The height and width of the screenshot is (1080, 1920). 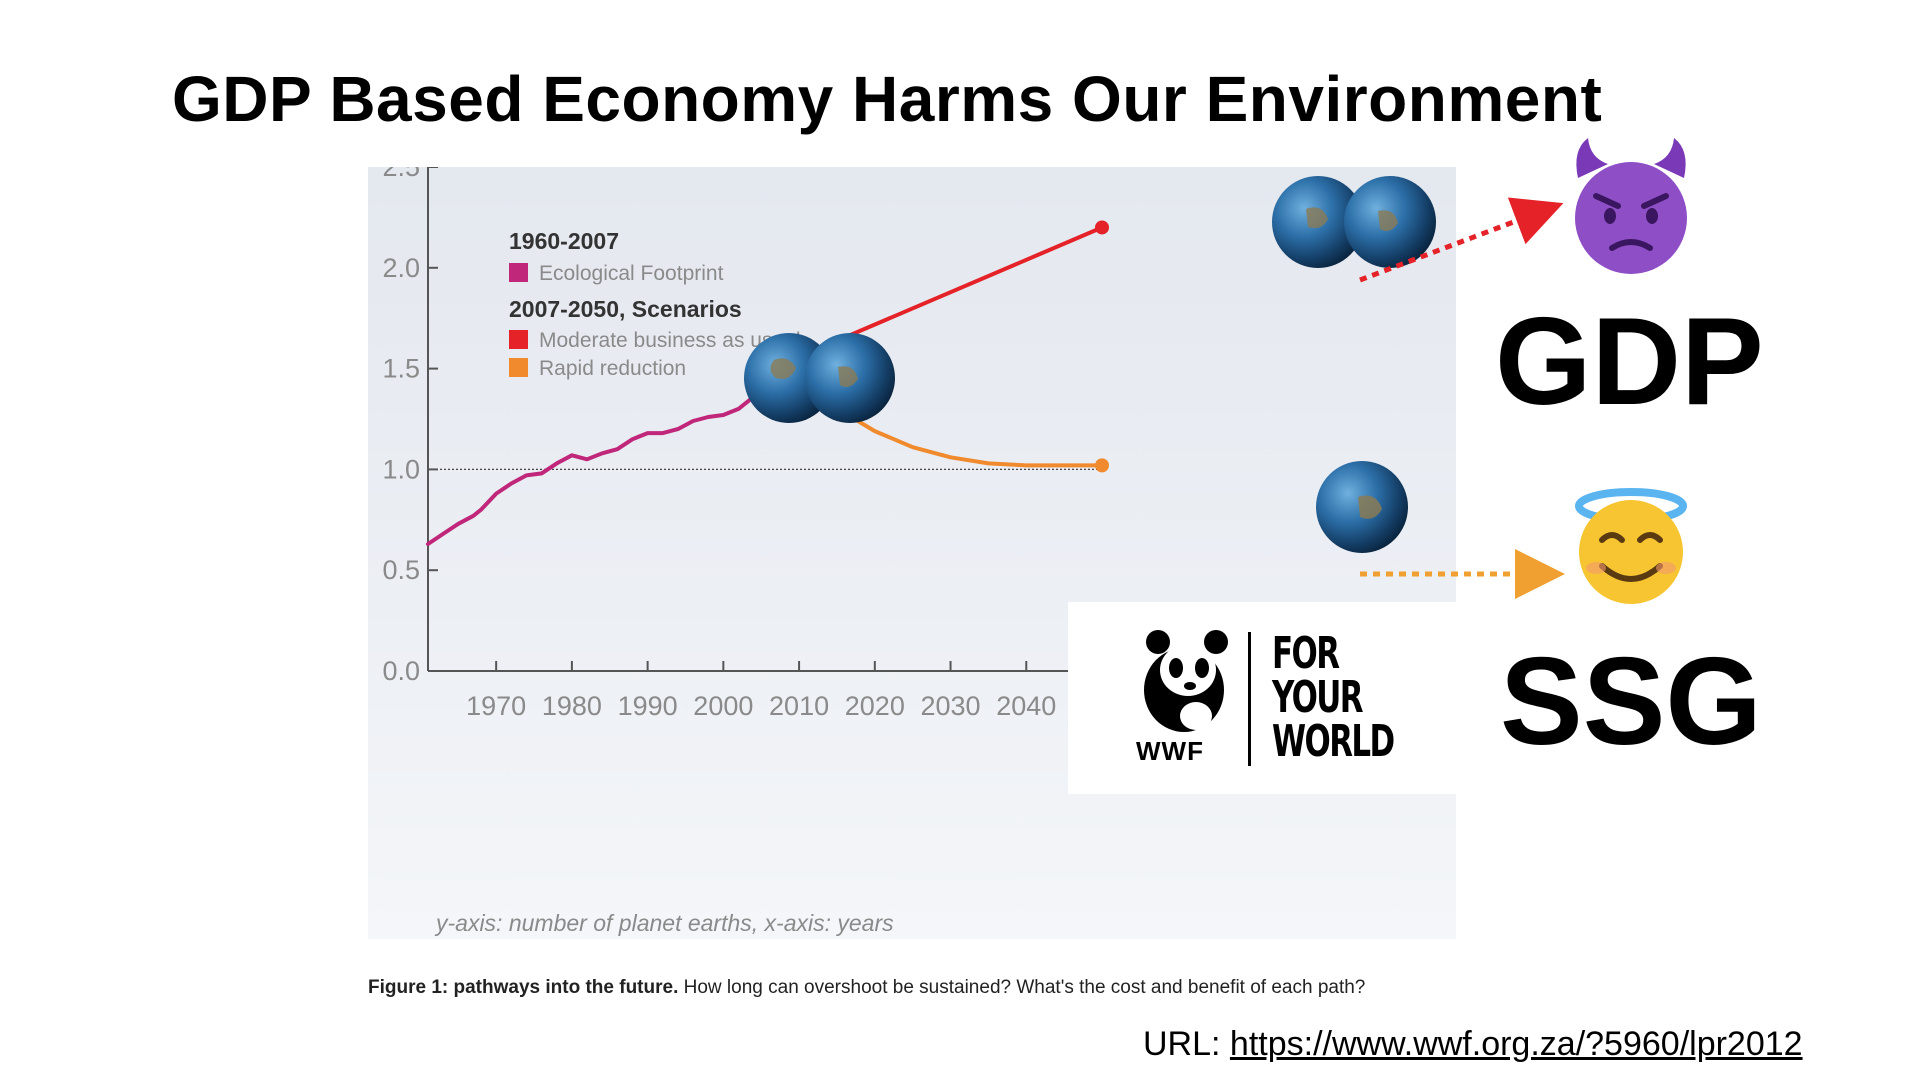 What do you see at coordinates (1629, 362) in the screenshot?
I see `gdp-label: GDP` at bounding box center [1629, 362].